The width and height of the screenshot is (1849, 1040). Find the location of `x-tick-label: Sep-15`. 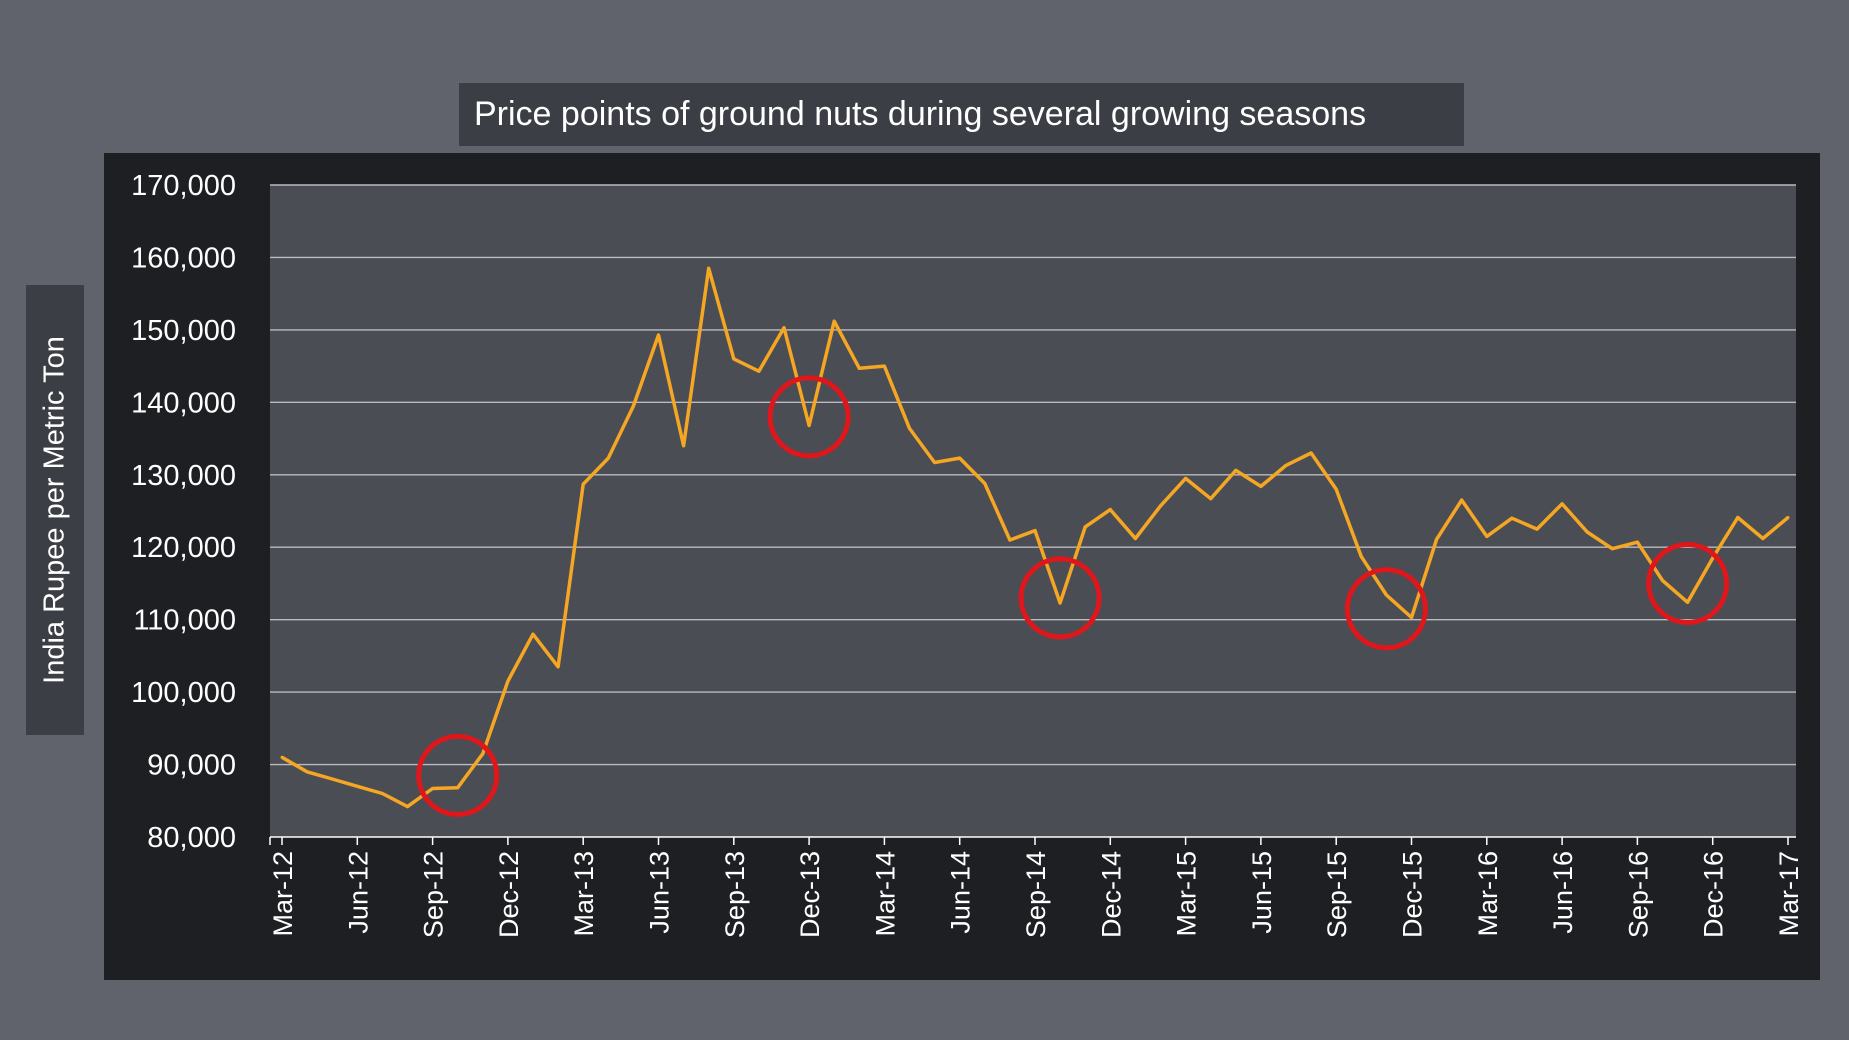

x-tick-label: Sep-15 is located at coordinates (1337, 894).